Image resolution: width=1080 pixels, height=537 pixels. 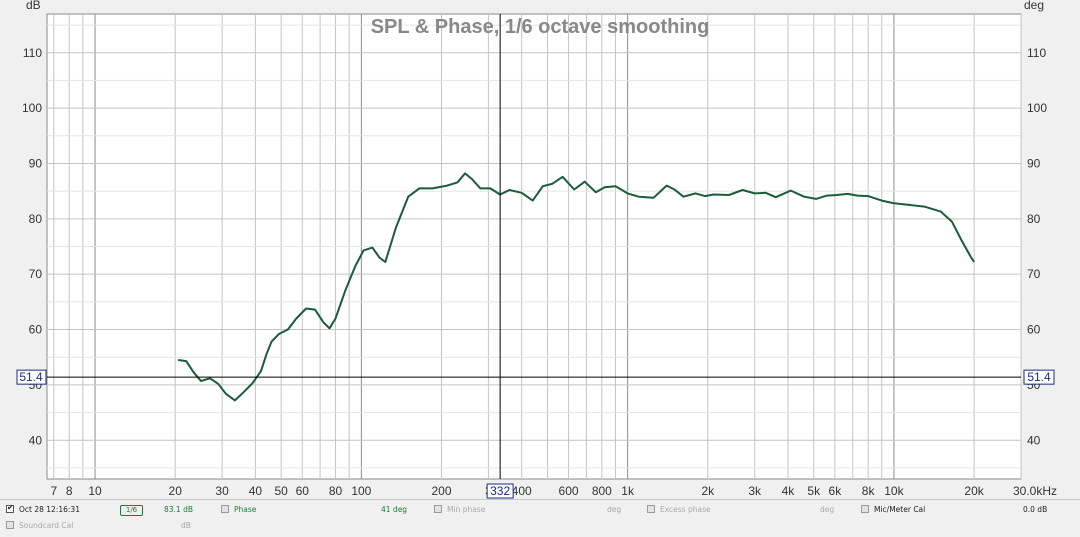 What do you see at coordinates (708, 491) in the screenshot?
I see `x-tick-label: 2k` at bounding box center [708, 491].